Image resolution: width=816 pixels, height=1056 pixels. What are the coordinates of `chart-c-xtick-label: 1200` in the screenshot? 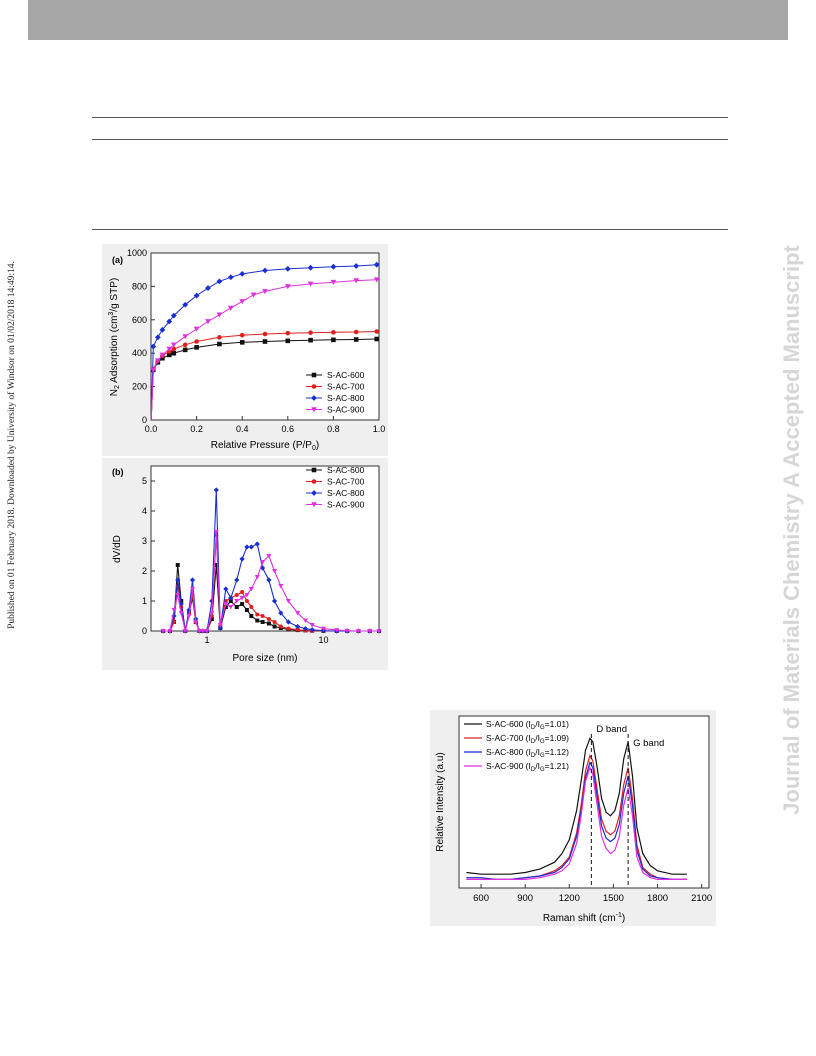 It's located at (569, 898).